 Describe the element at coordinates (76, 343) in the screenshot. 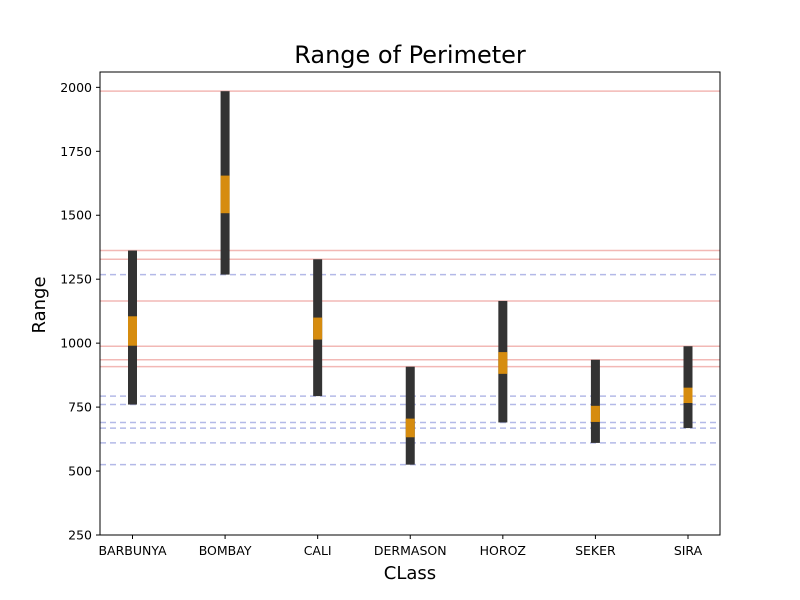

I see `y-tick-label: 1000` at that location.